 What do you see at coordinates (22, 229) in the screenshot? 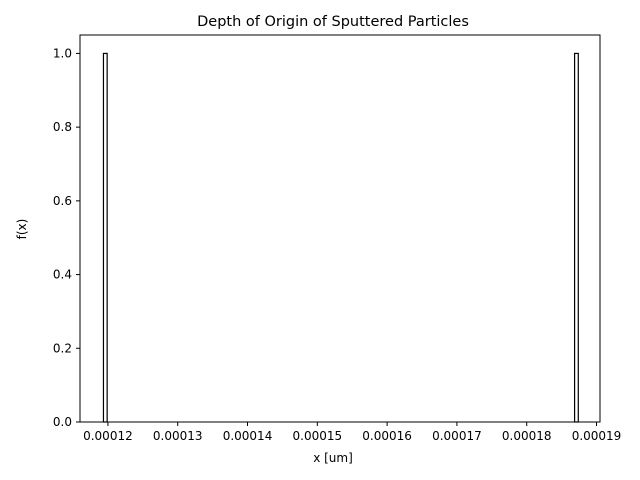
I see `y-axis-label: f(x)` at bounding box center [22, 229].